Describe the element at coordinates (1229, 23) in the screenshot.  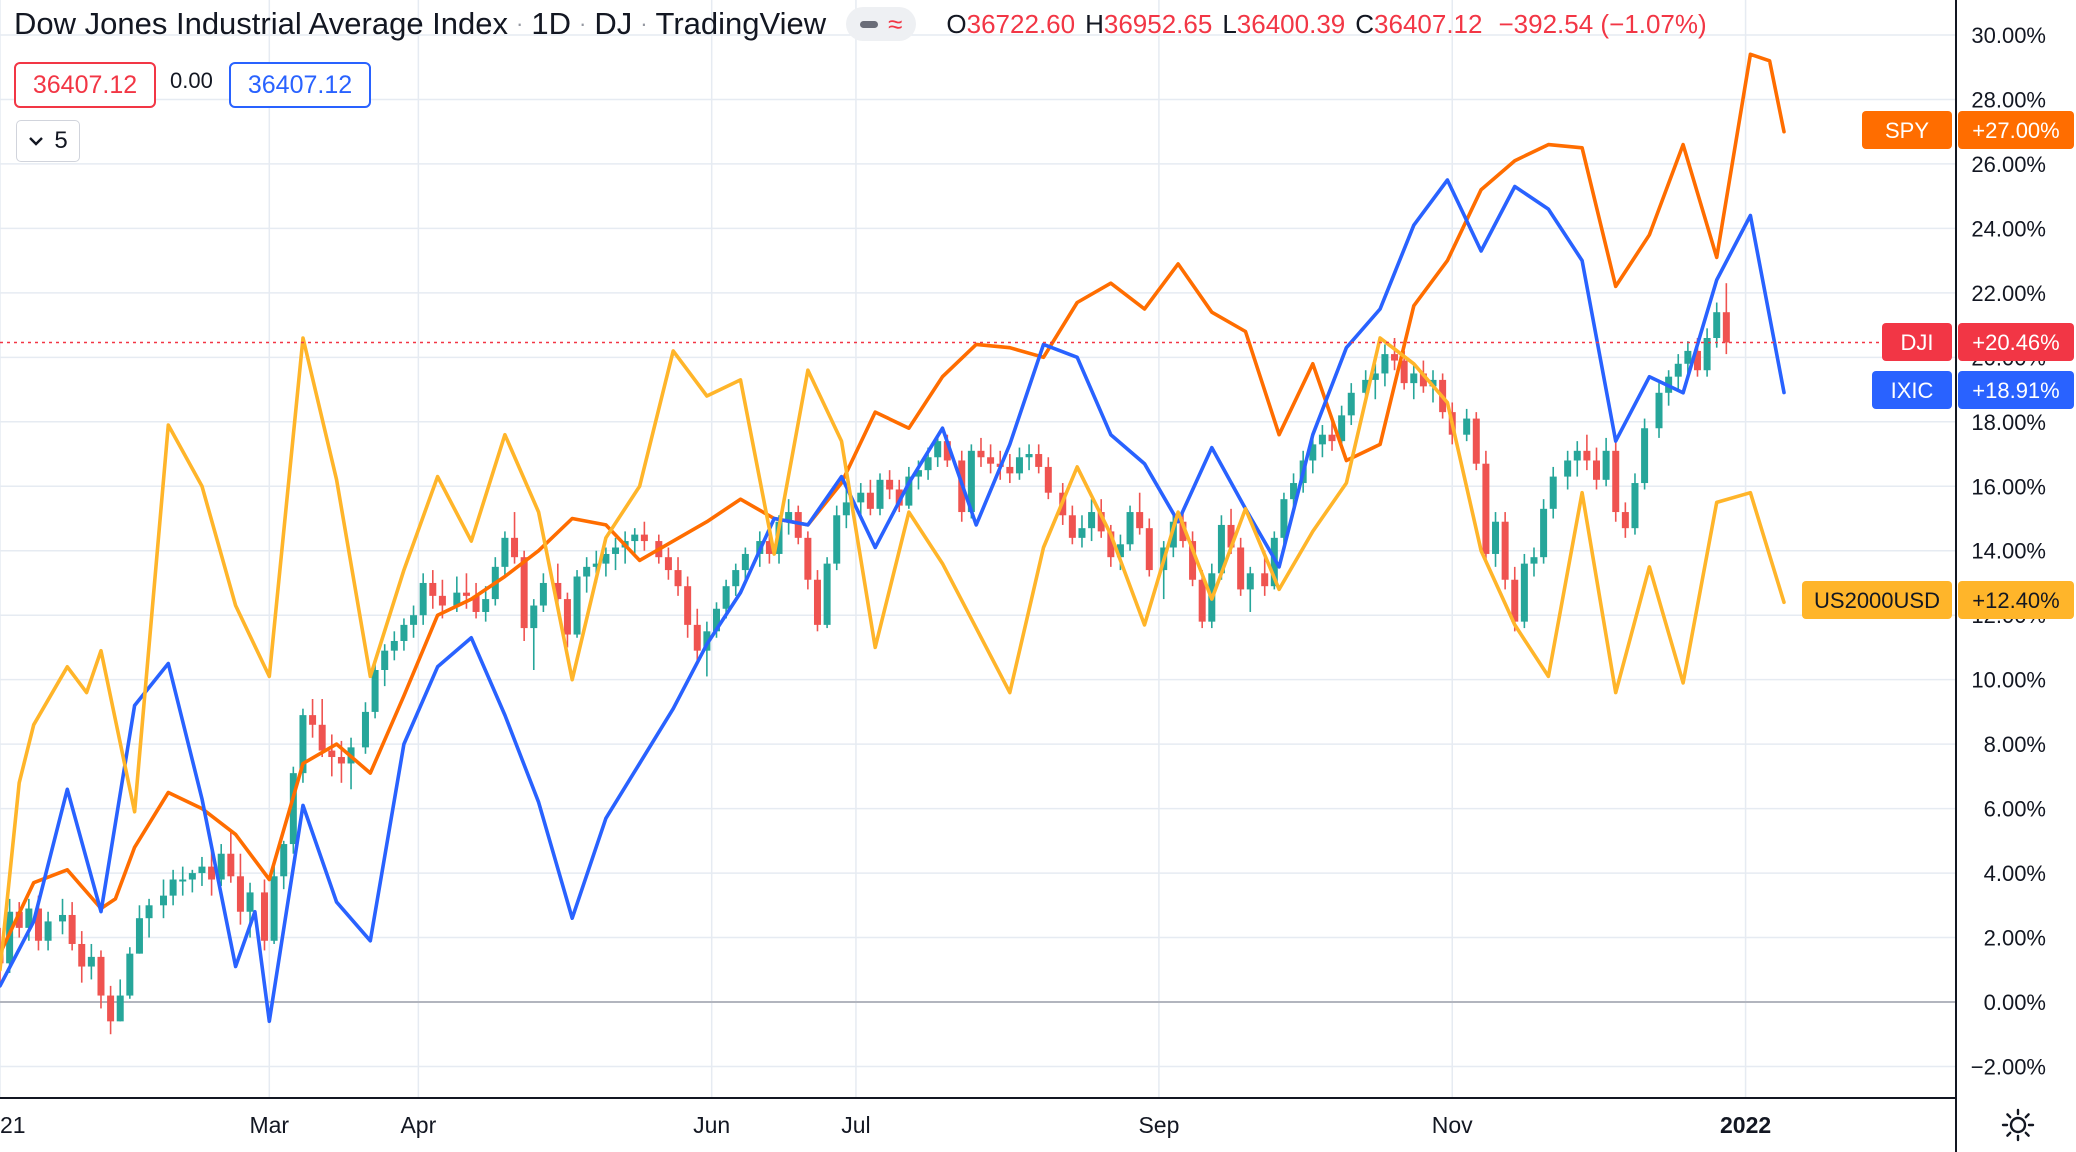
I see `low-key: L` at that location.